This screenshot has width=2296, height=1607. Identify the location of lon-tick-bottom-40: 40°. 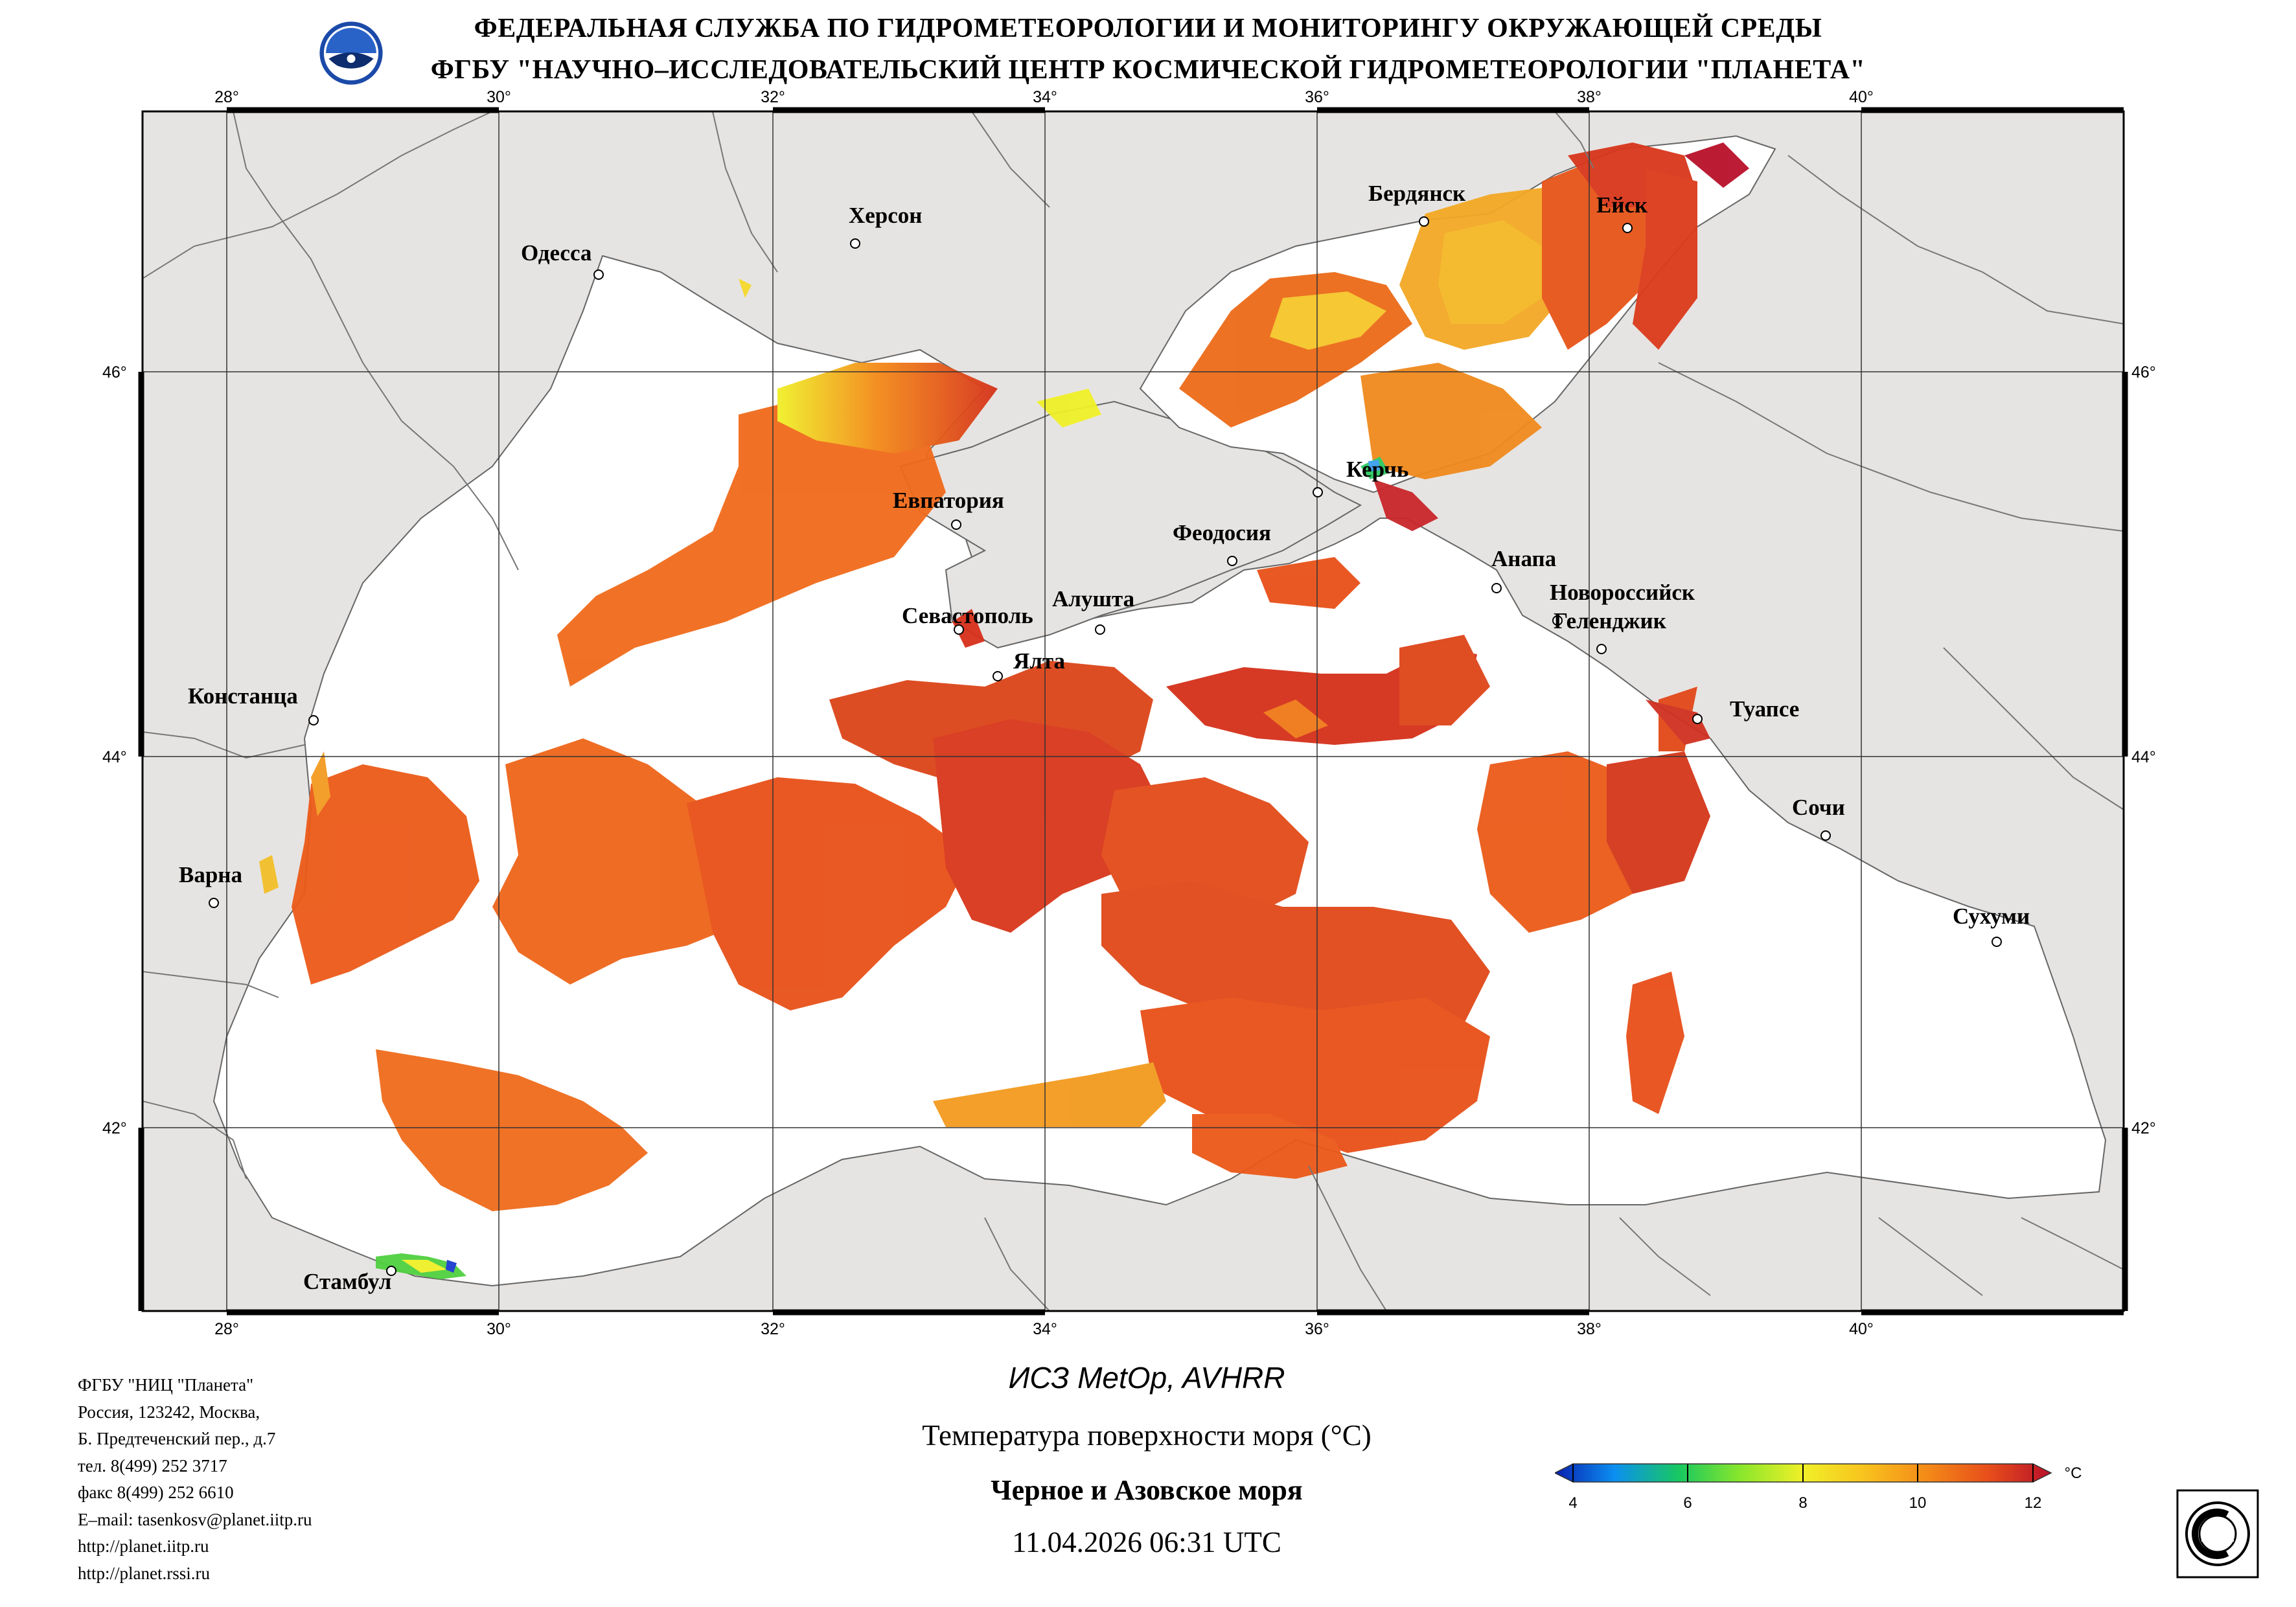
(1861, 1329).